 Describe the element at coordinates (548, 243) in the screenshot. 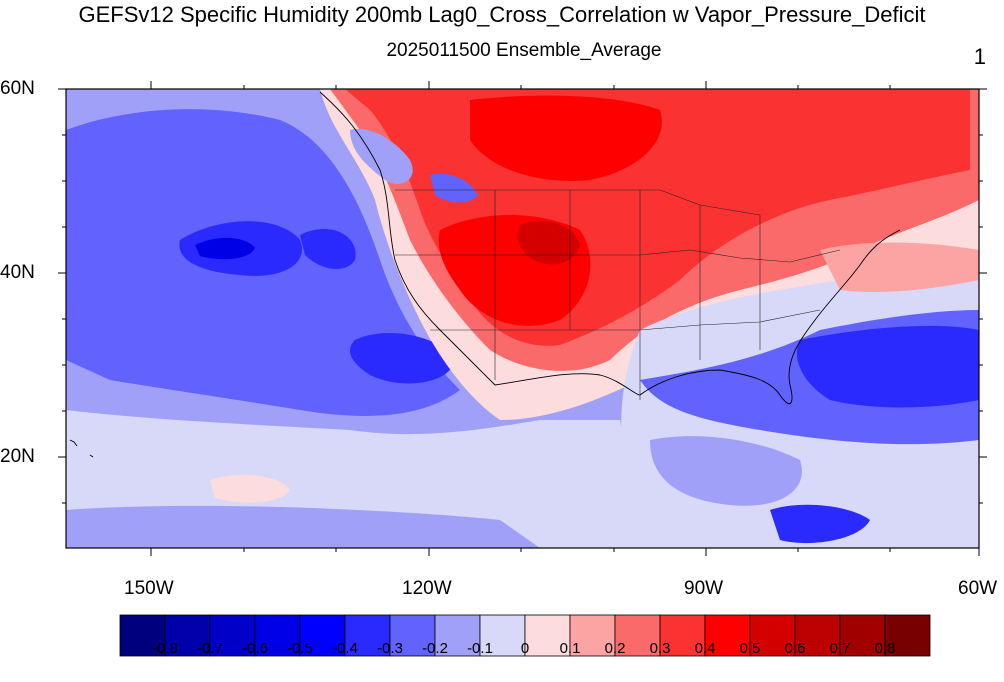

I see `rockies-core-positive` at that location.